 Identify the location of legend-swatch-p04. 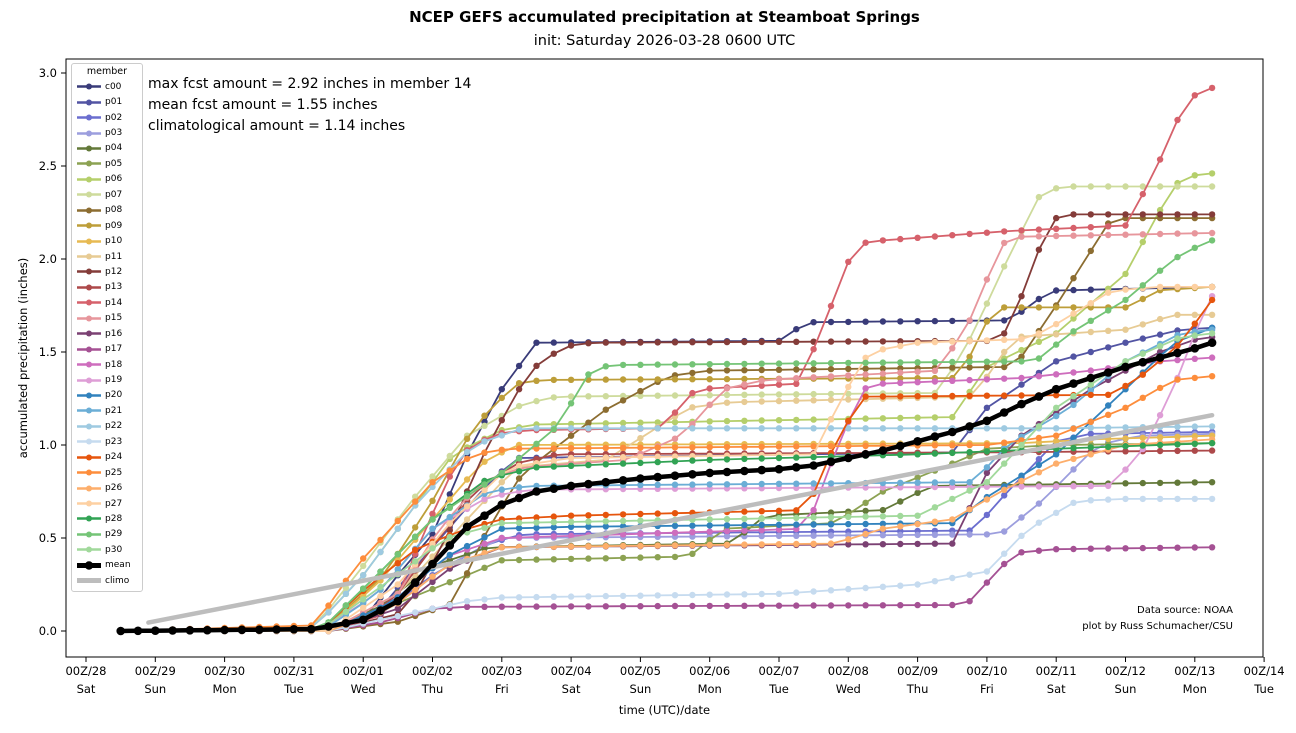
(89, 148).